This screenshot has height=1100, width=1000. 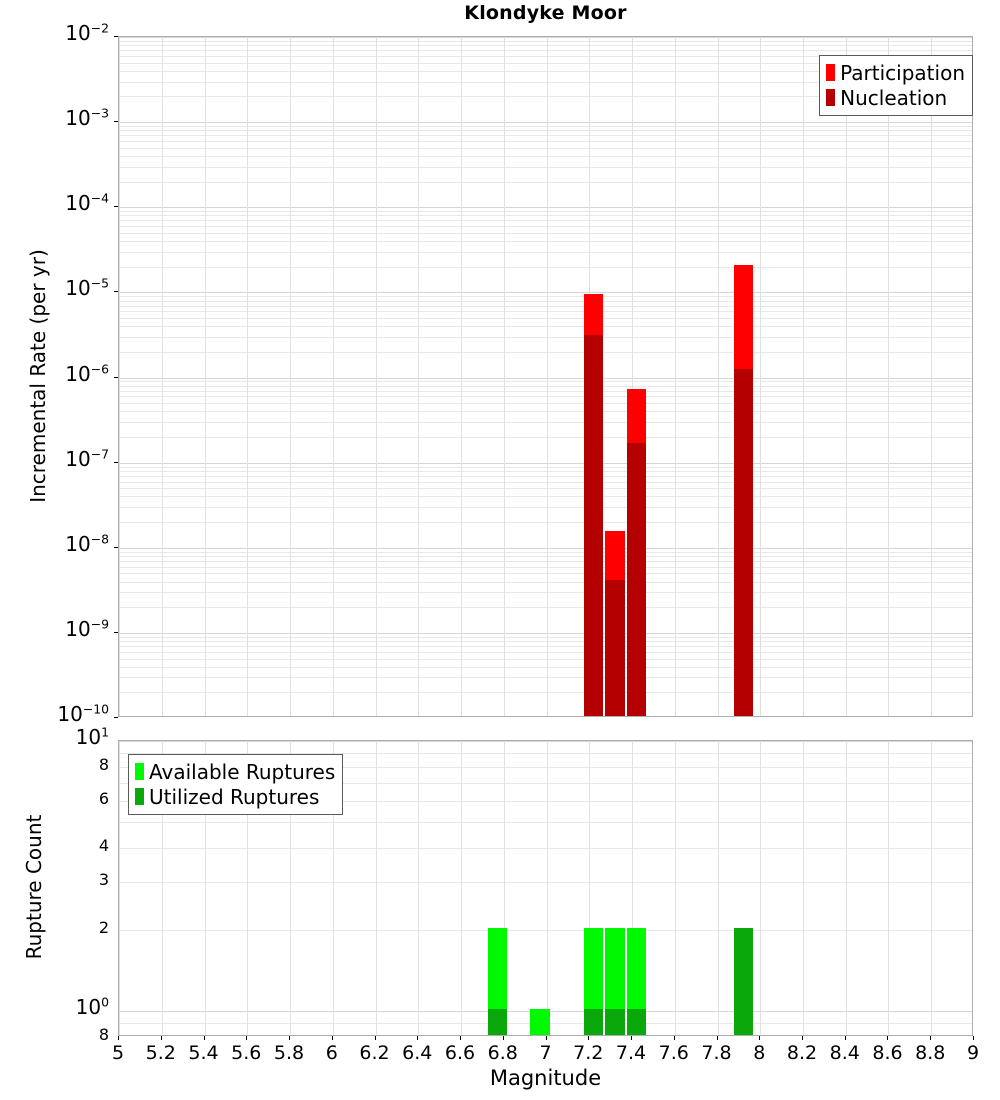 I want to click on y-tick-label: 10⁻⁶, so click(x=87, y=373).